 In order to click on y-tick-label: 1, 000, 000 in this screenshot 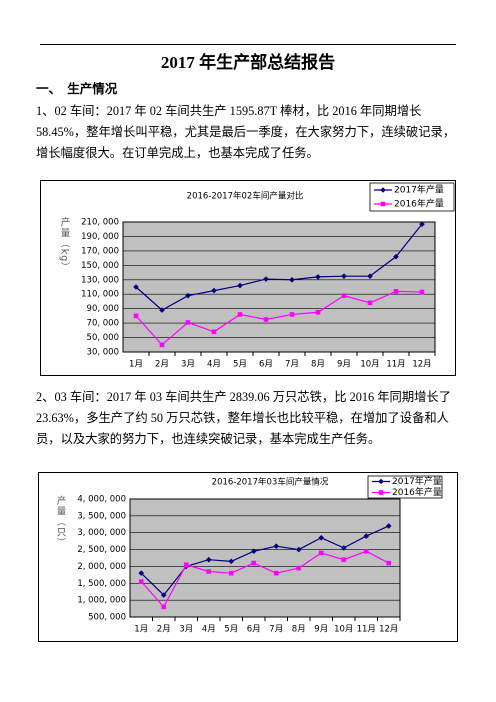, I will do `click(101, 601)`.